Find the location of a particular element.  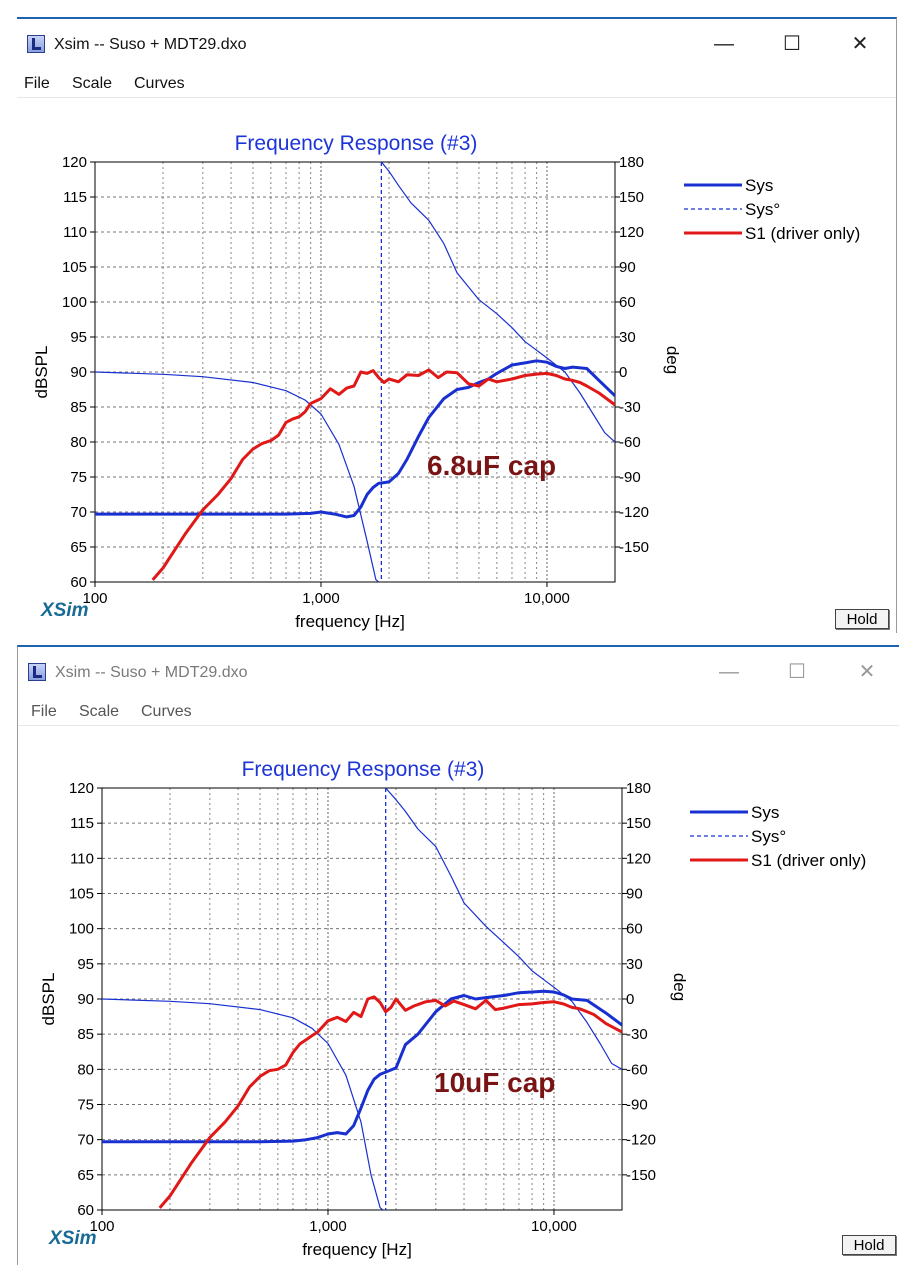

cap-annotation: 6.8uF cap is located at coordinates (491, 465).